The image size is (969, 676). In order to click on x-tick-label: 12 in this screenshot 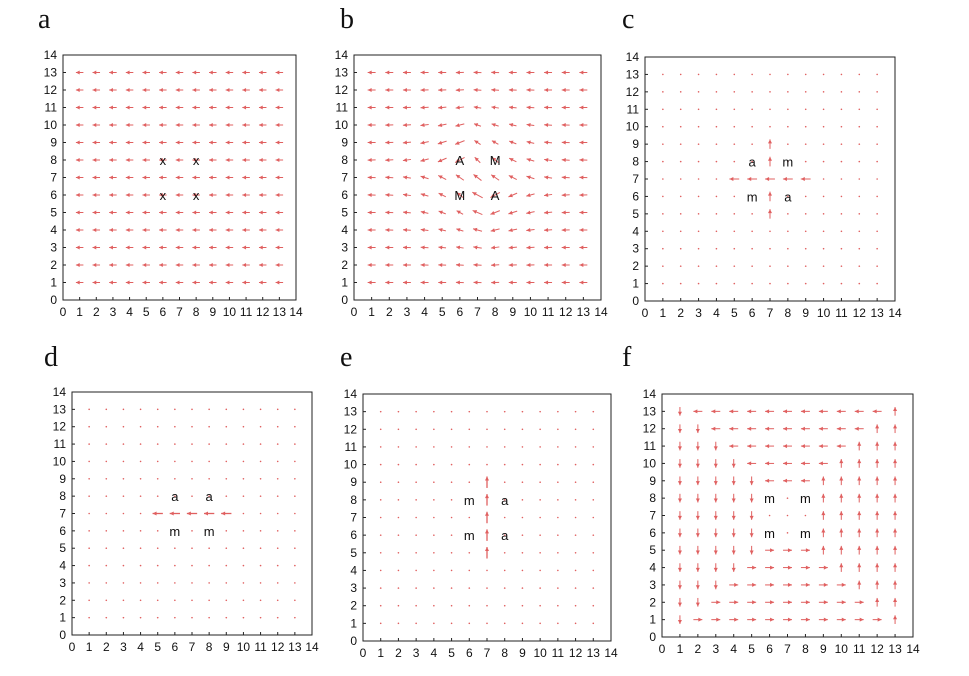, I will do `click(263, 312)`.